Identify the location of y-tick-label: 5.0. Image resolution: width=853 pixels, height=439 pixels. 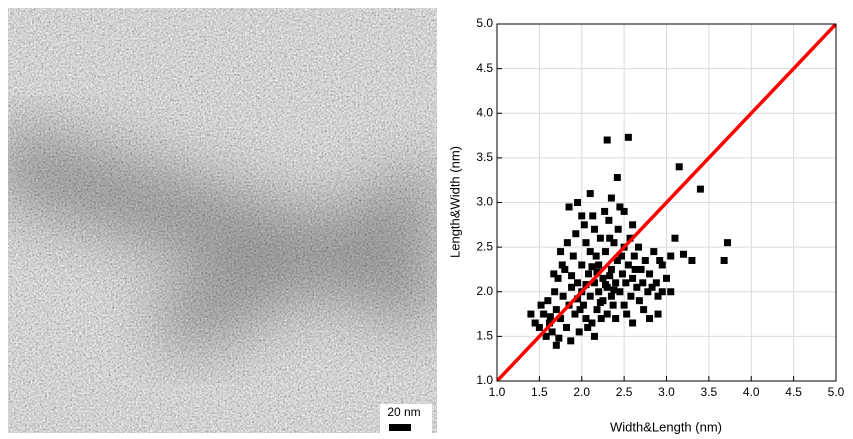
(484, 23).